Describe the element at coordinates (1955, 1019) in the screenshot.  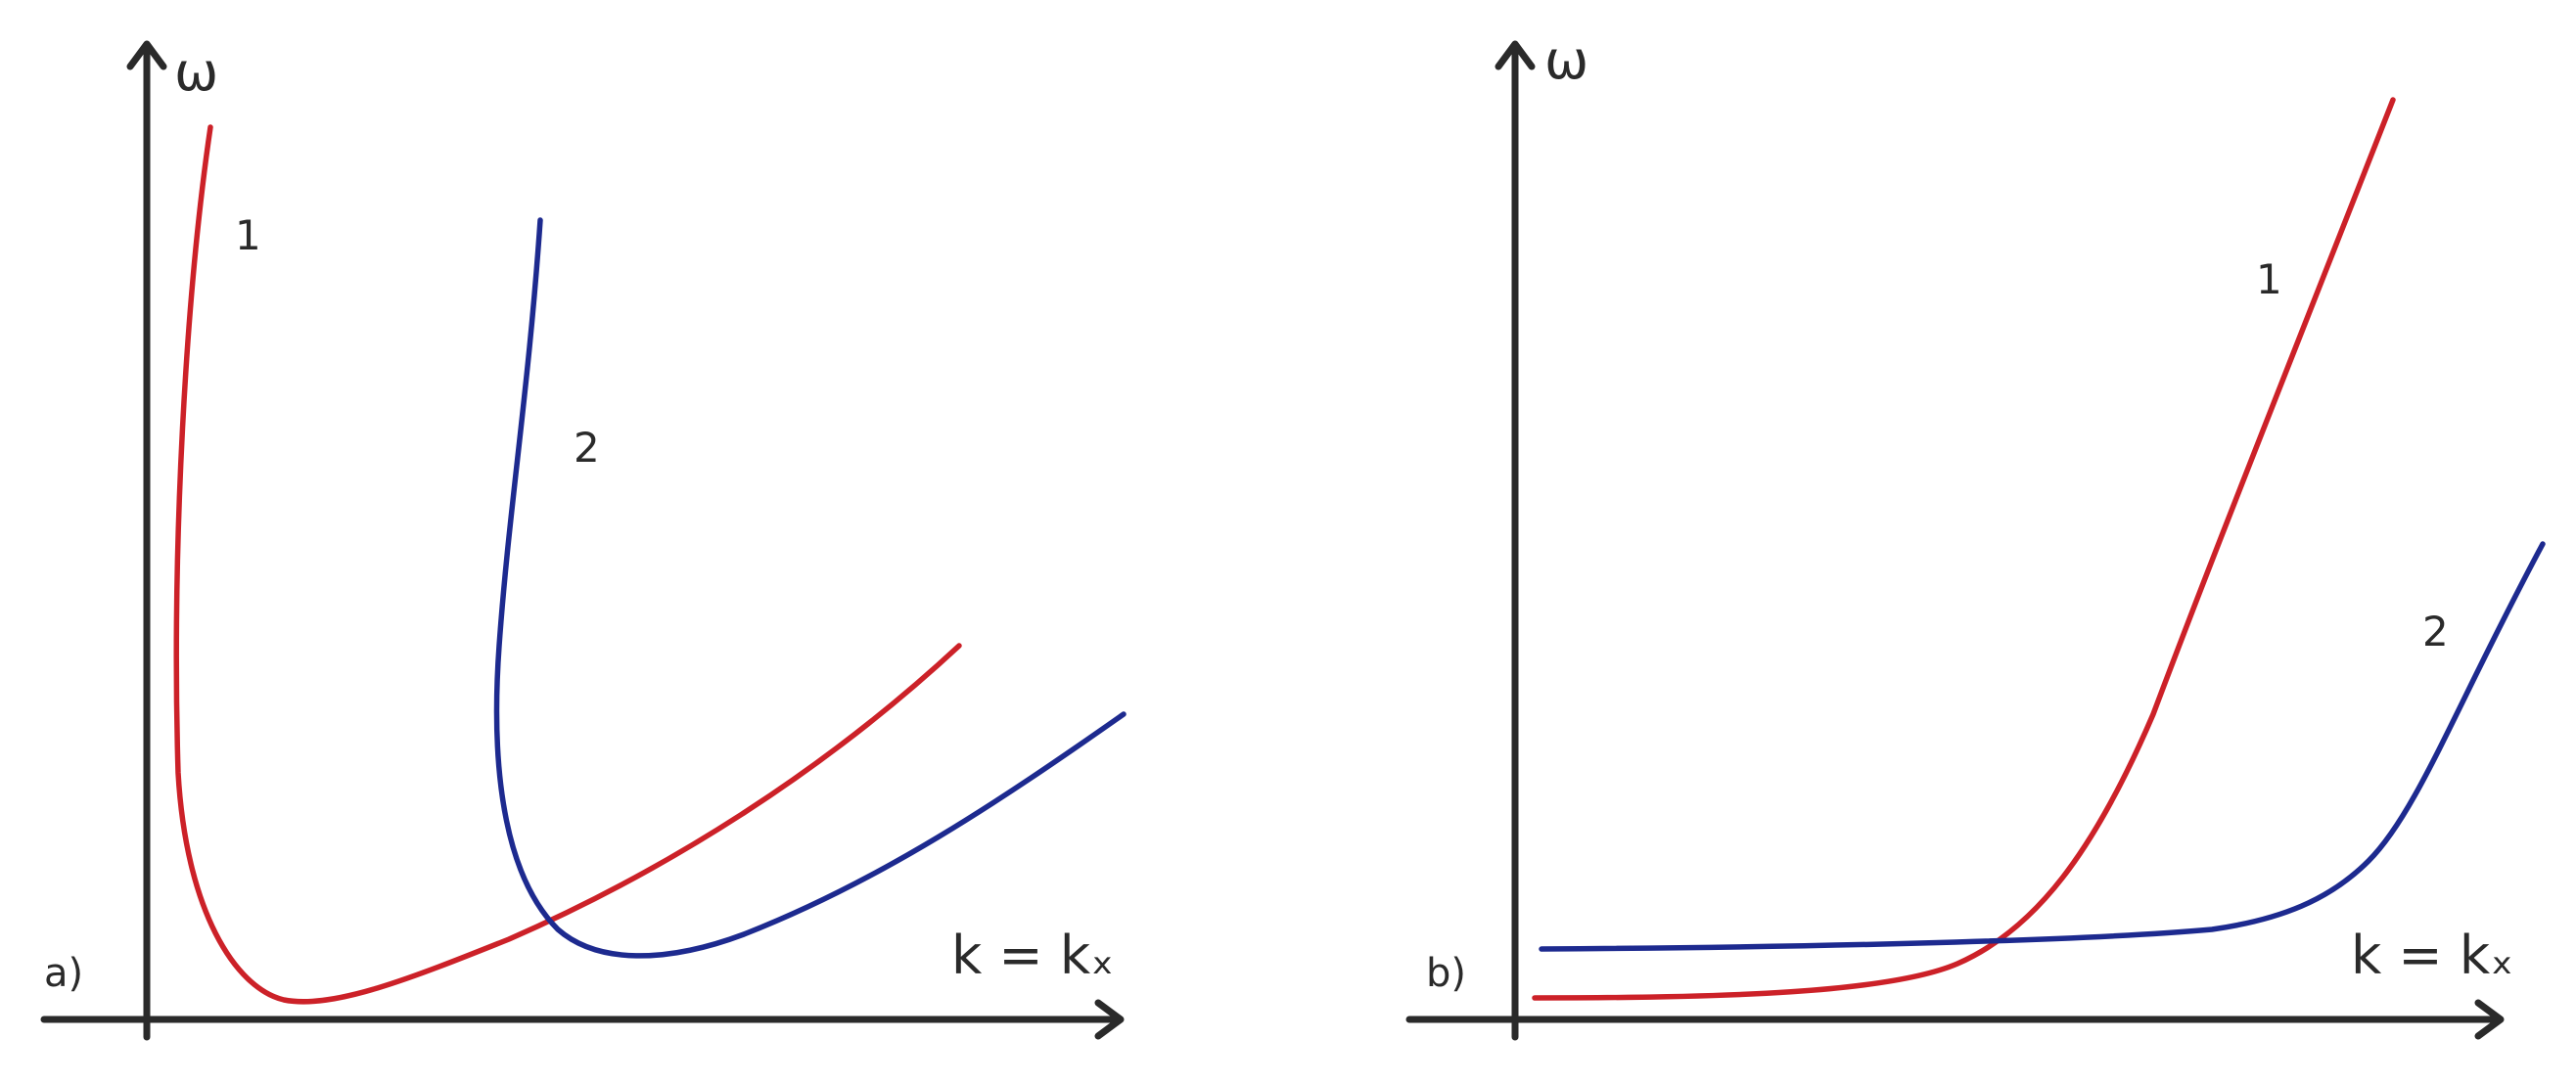
I see `panel-b-x-axis` at that location.